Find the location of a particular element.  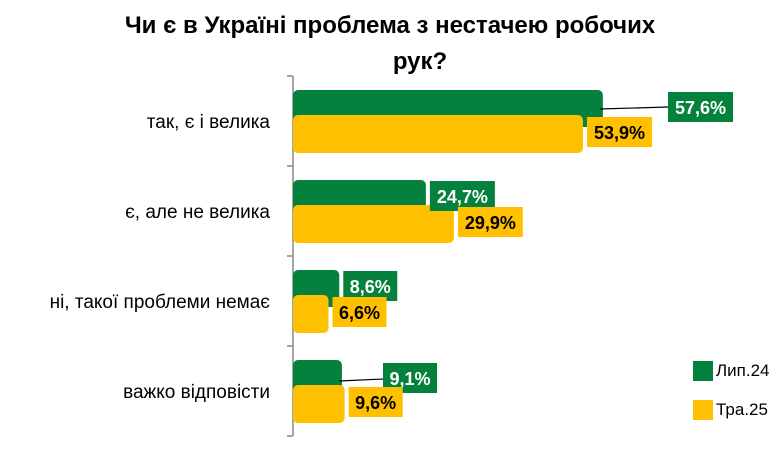

data-label-lip24: 24,7% is located at coordinates (462, 197).